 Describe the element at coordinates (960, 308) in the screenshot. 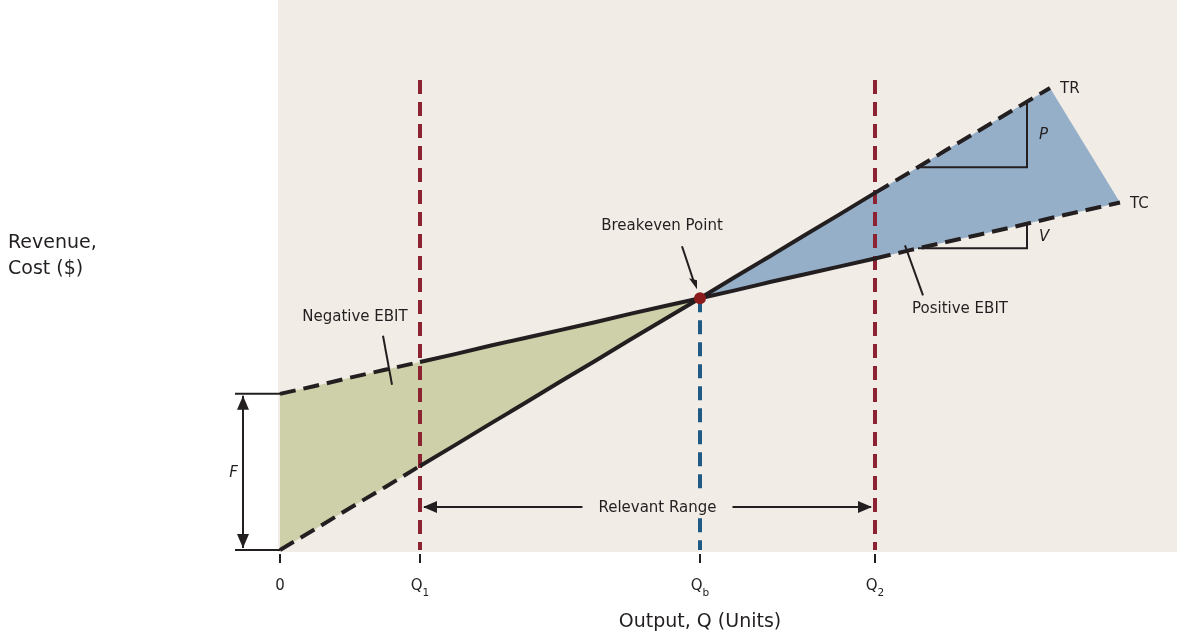

I see `annotation: Positive EBIT` at that location.